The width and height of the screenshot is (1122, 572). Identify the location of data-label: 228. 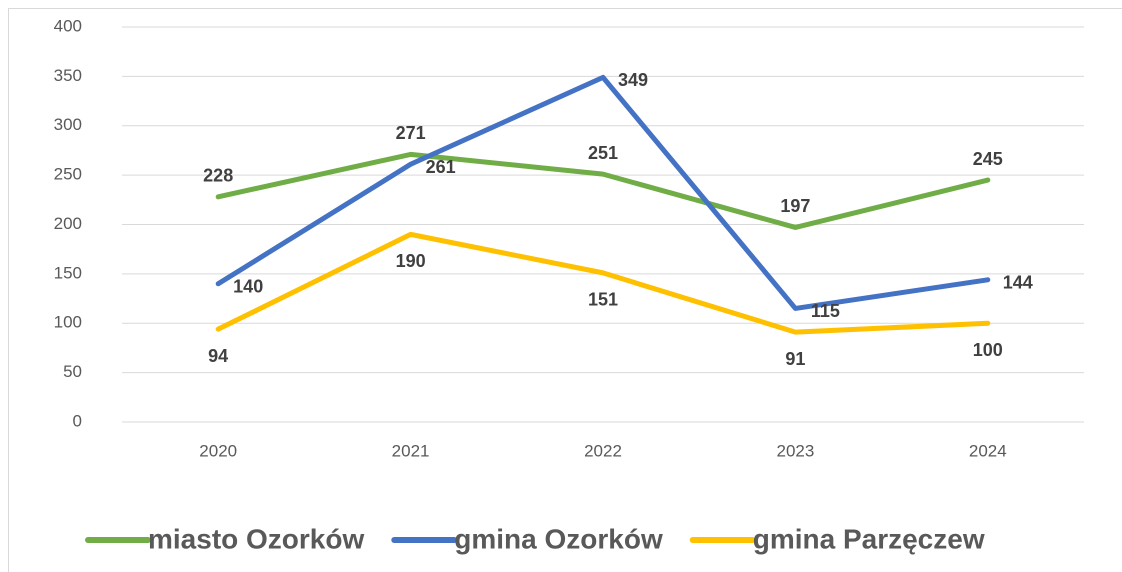
(218, 176).